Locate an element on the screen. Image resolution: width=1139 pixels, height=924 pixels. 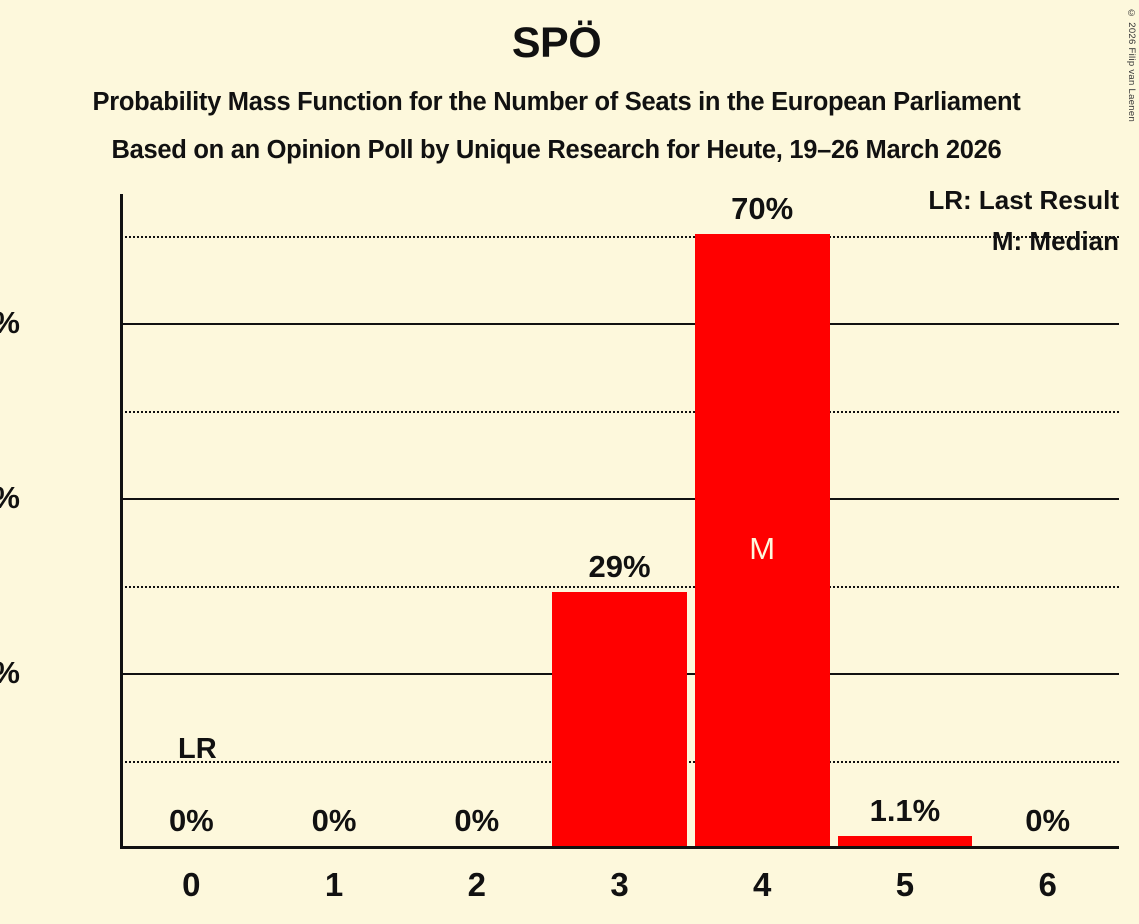
median-marker: M is located at coordinates (762, 548).